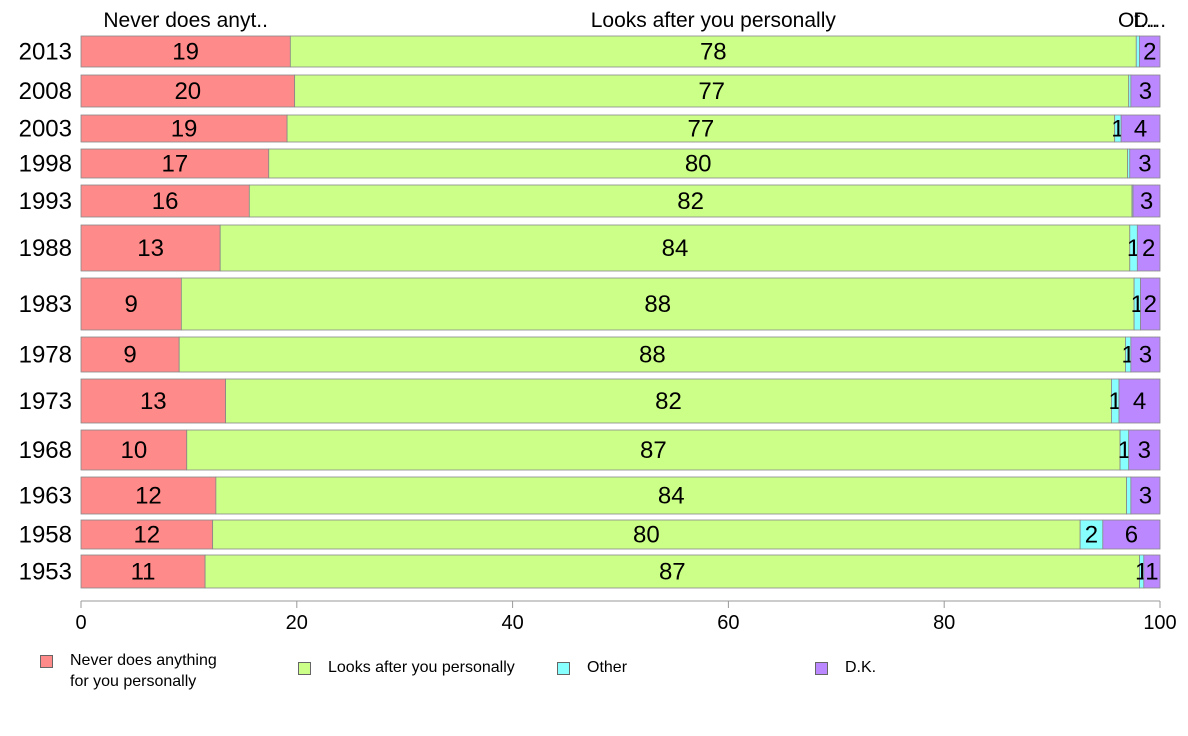 The height and width of the screenshot is (736, 1188). Describe the element at coordinates (714, 20) in the screenshot. I see `series-header-label: Looks after you personally` at that location.